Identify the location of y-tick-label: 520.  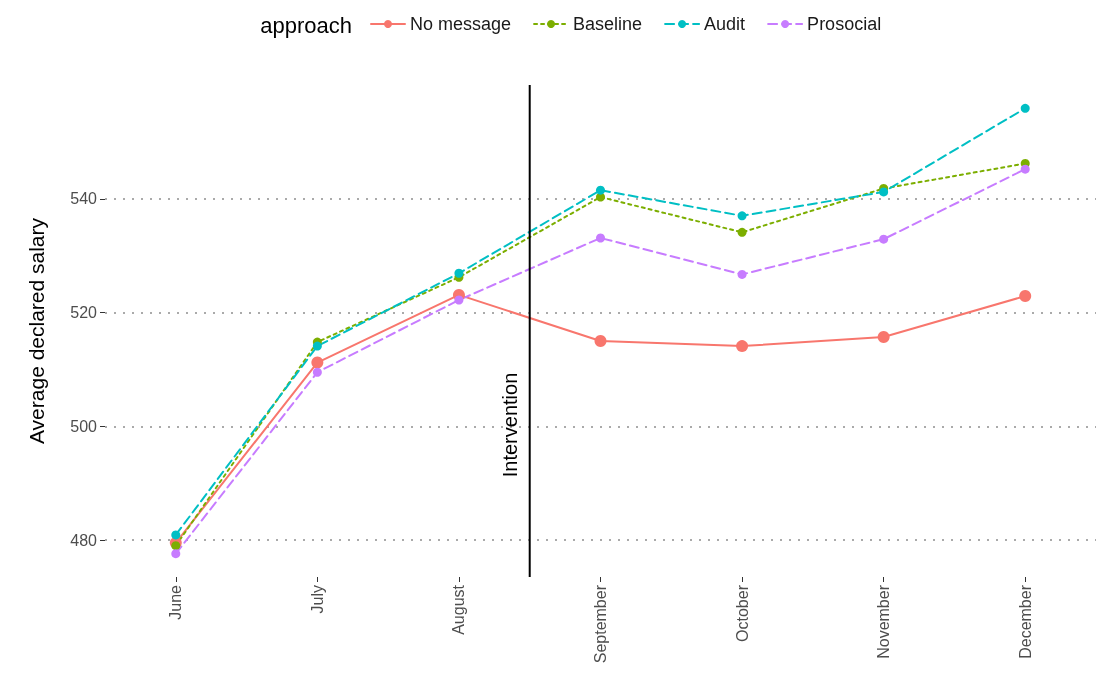
(84, 313).